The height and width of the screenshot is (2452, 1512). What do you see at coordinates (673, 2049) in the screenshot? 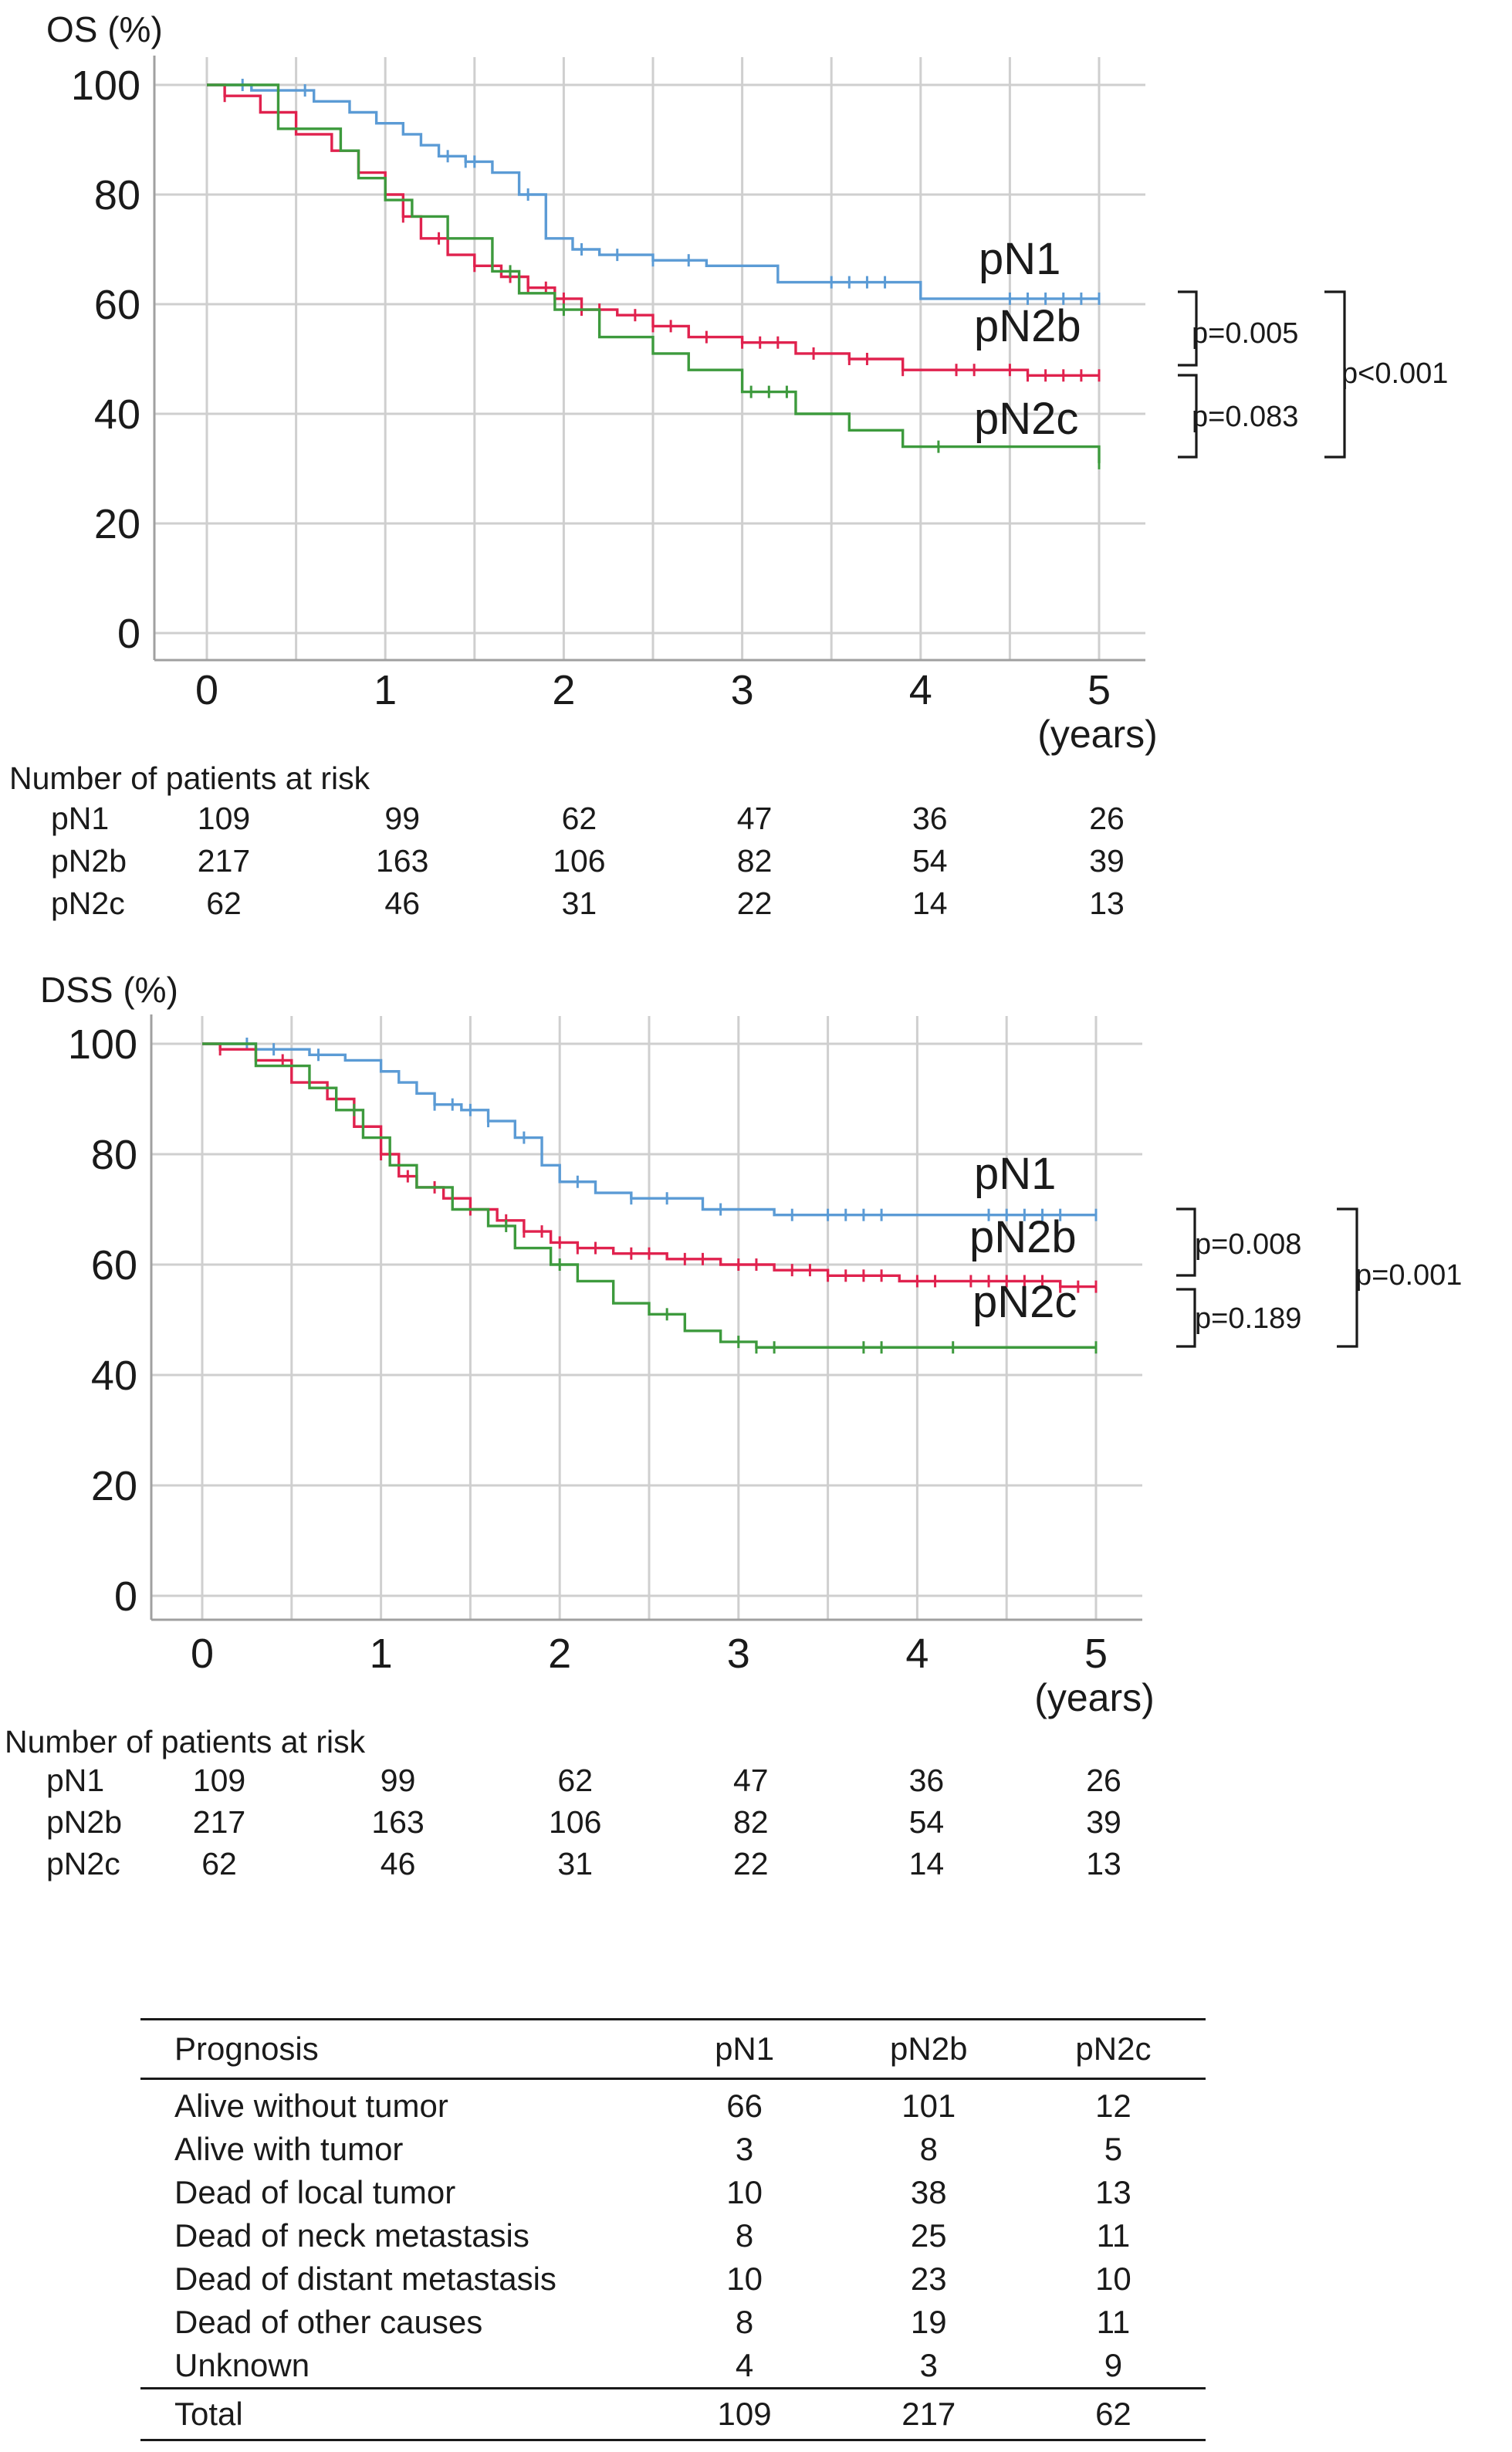
I see `prognosis-header-row: Prognosis pN1 pN2b pN2c` at bounding box center [673, 2049].